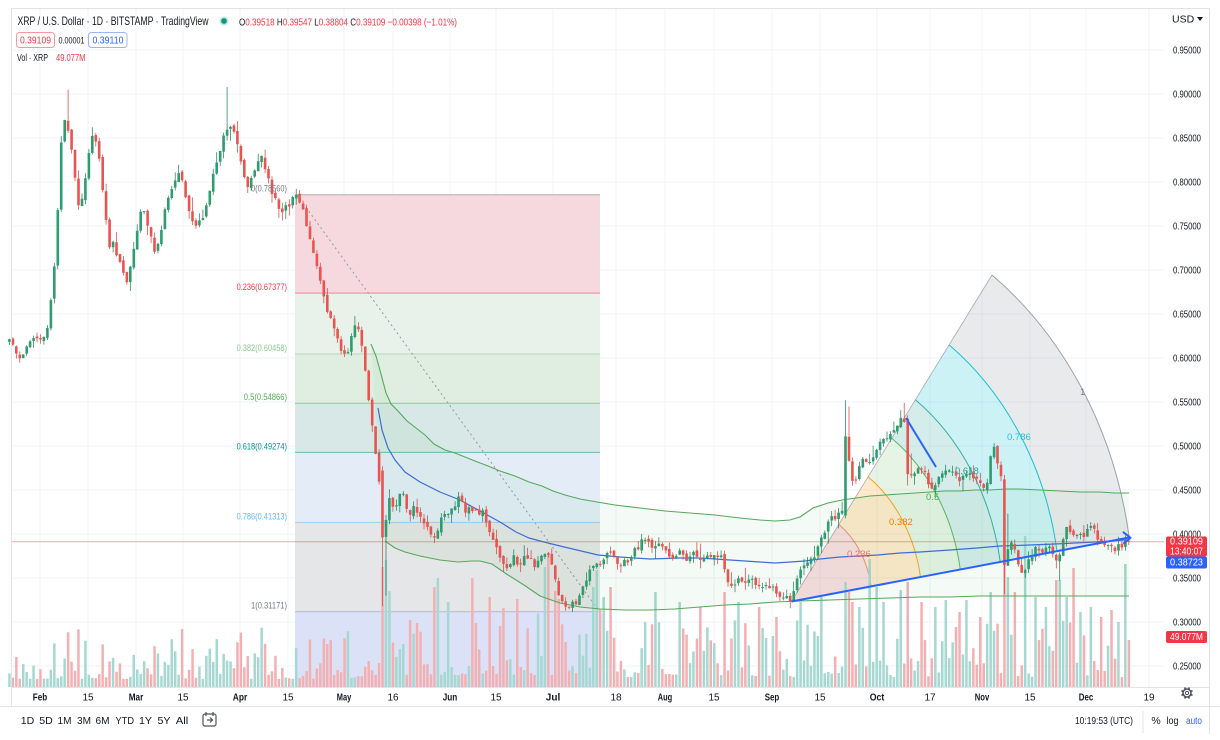 This screenshot has height=740, width=1220. What do you see at coordinates (84, 721) in the screenshot?
I see `svg-text: 3M` at bounding box center [84, 721].